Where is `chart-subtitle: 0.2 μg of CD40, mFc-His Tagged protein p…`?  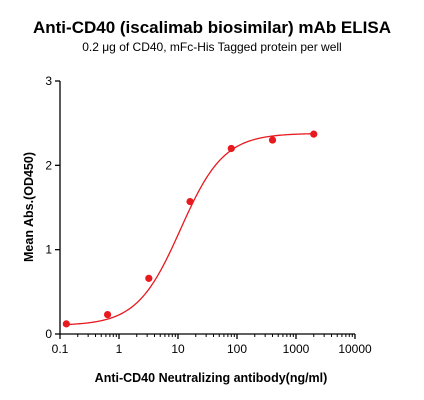 chart-subtitle: 0.2 μg of CD40, mFc-His Tagged protein p… is located at coordinates (212, 47).